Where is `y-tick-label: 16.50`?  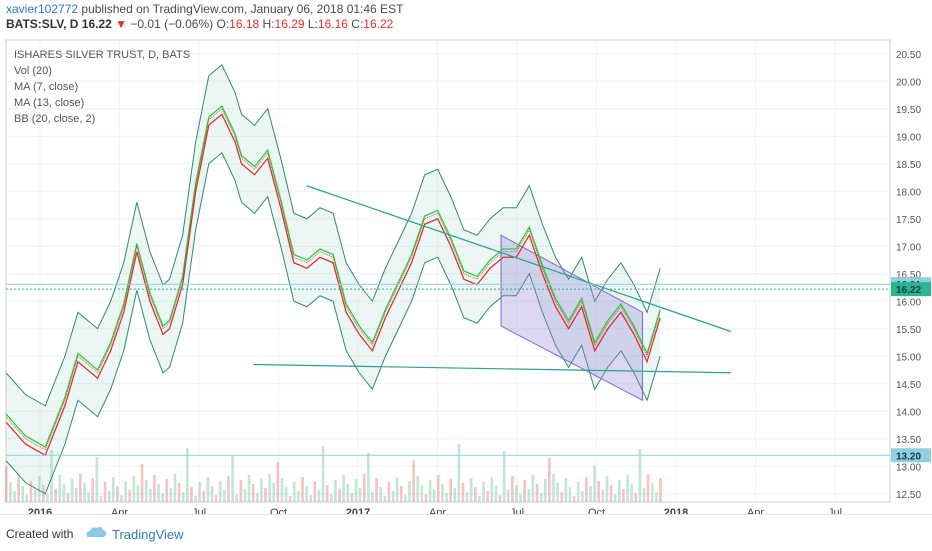
y-tick-label: 16.50 is located at coordinates (908, 275).